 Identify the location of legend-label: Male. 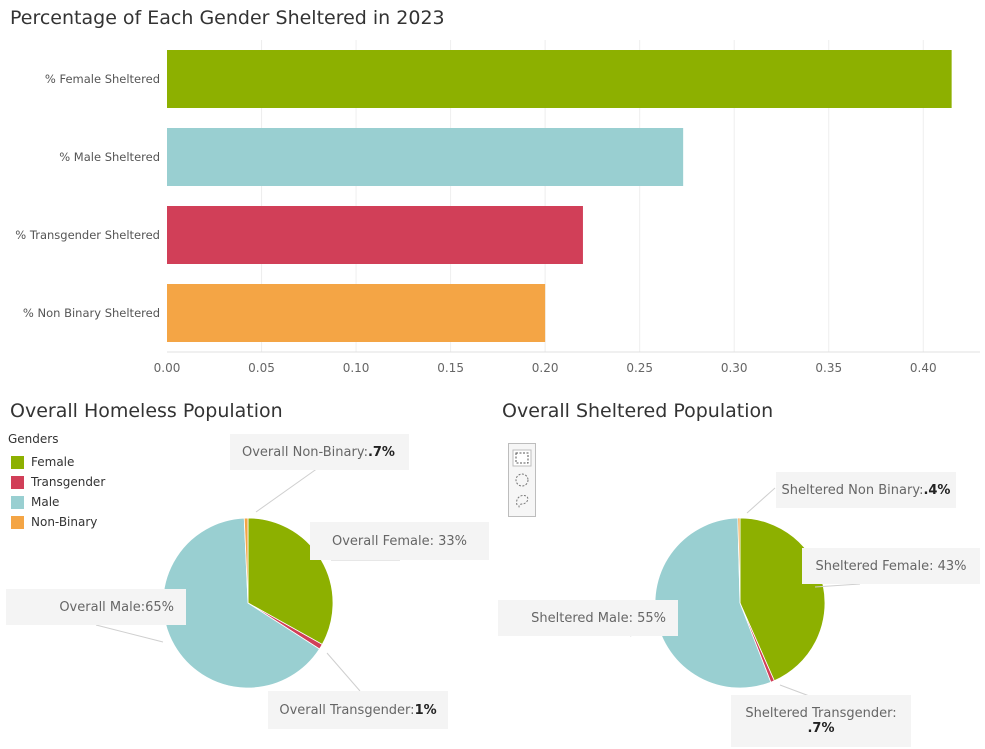
(45, 502).